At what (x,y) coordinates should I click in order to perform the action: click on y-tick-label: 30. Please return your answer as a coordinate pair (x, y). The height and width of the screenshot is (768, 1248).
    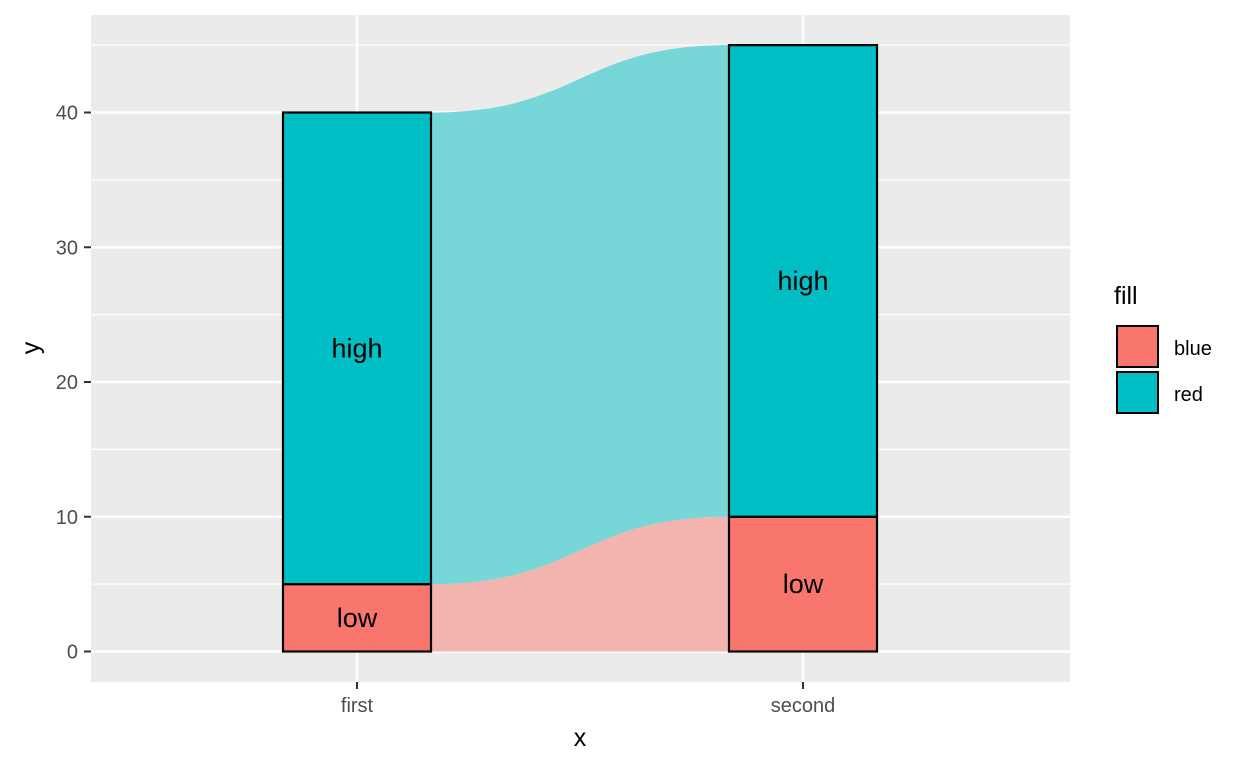
    Looking at the image, I should click on (67, 248).